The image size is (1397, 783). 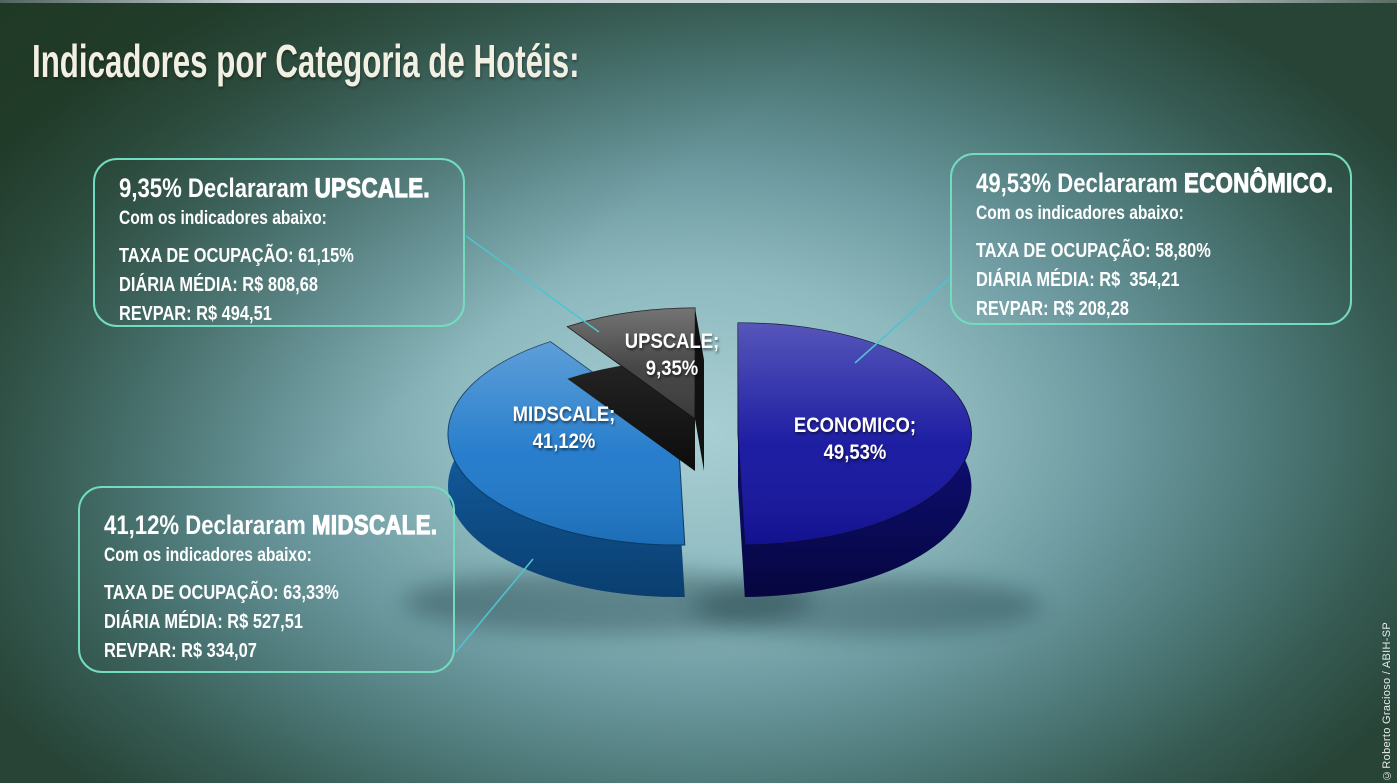 What do you see at coordinates (672, 355) in the screenshot?
I see `pie-label-upscale: UPSCALE; 9,35%` at bounding box center [672, 355].